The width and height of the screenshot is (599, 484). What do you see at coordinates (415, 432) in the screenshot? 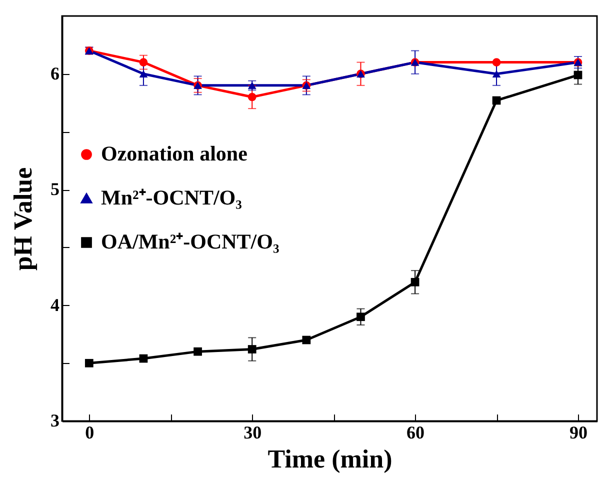
I see `x-tick-label: 60` at bounding box center [415, 432].